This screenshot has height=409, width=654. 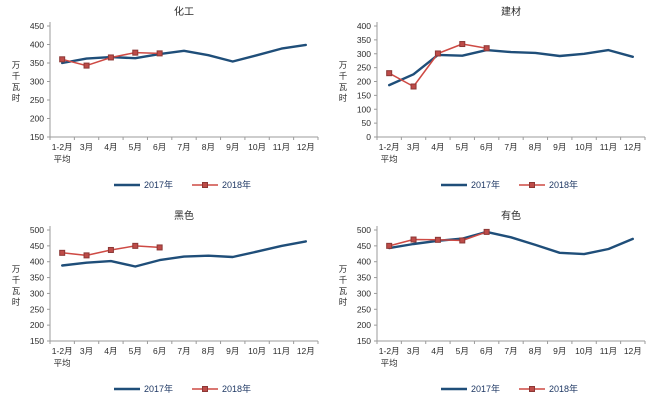 I want to click on chart-title: 化工, so click(x=184, y=11).